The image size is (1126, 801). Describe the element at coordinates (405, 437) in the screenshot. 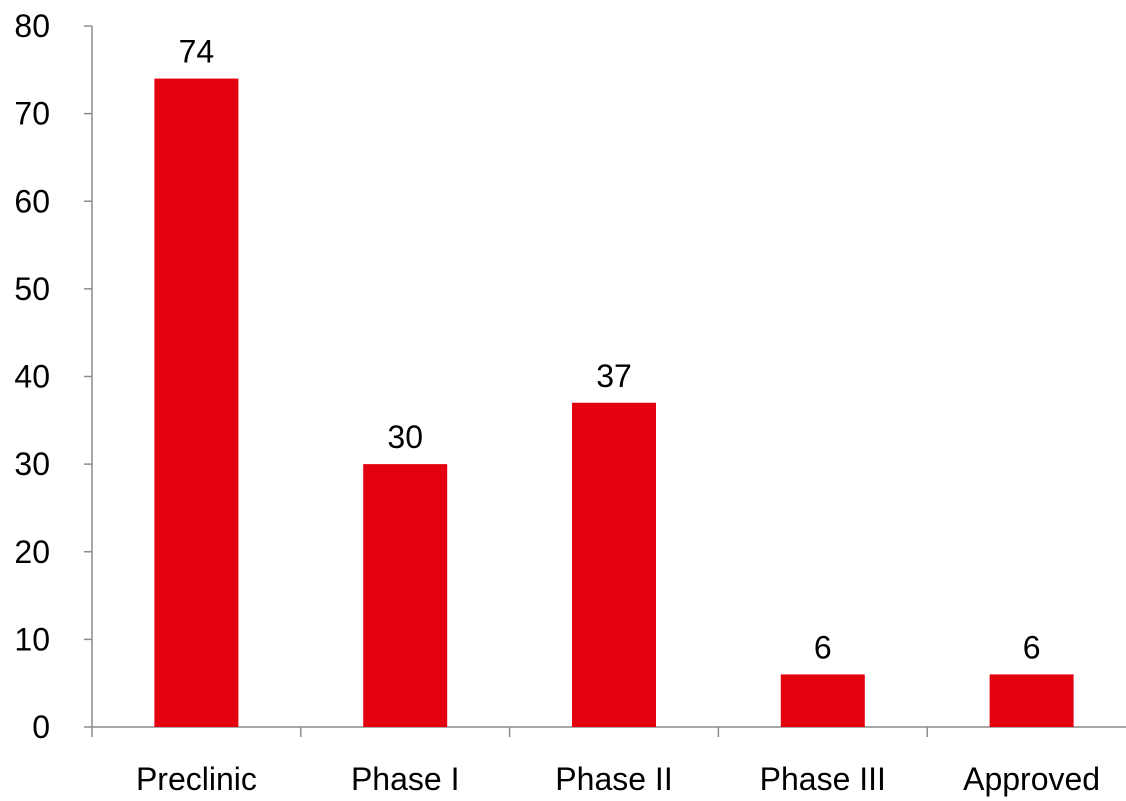

I see `data-label: 30` at that location.